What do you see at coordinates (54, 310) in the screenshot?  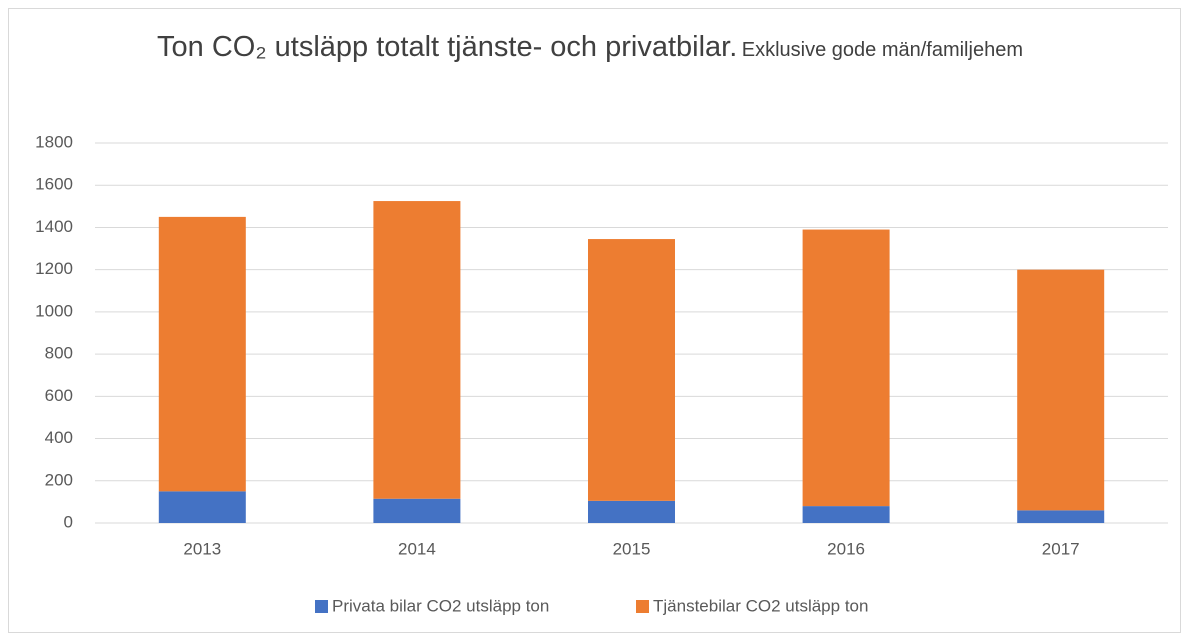 I see `y-tick-label: 1000` at bounding box center [54, 310].